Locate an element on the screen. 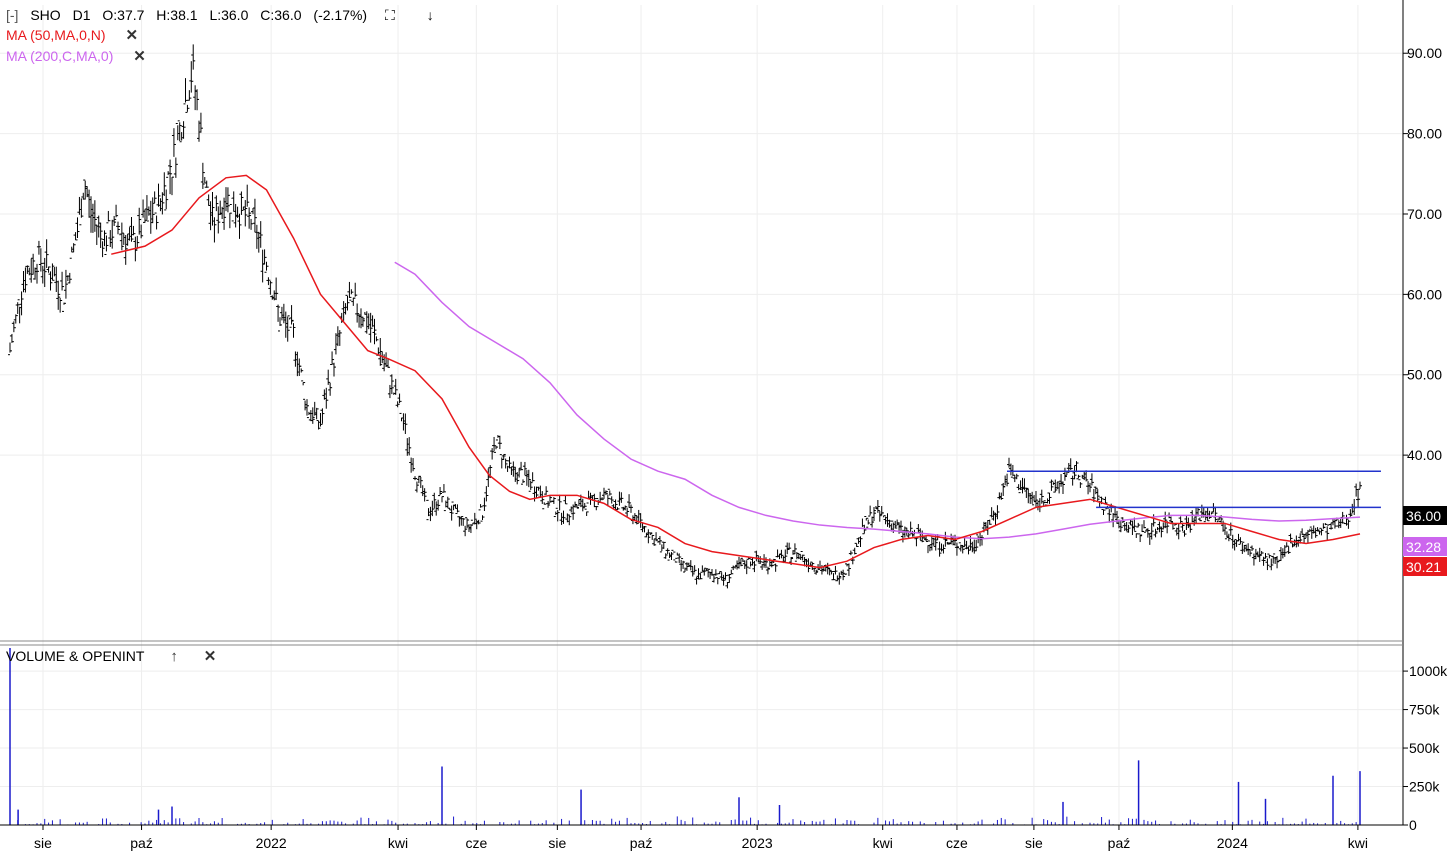 The height and width of the screenshot is (857, 1456). ma200-legend: MA (200,C,MA,0) ✕ is located at coordinates (80, 56).